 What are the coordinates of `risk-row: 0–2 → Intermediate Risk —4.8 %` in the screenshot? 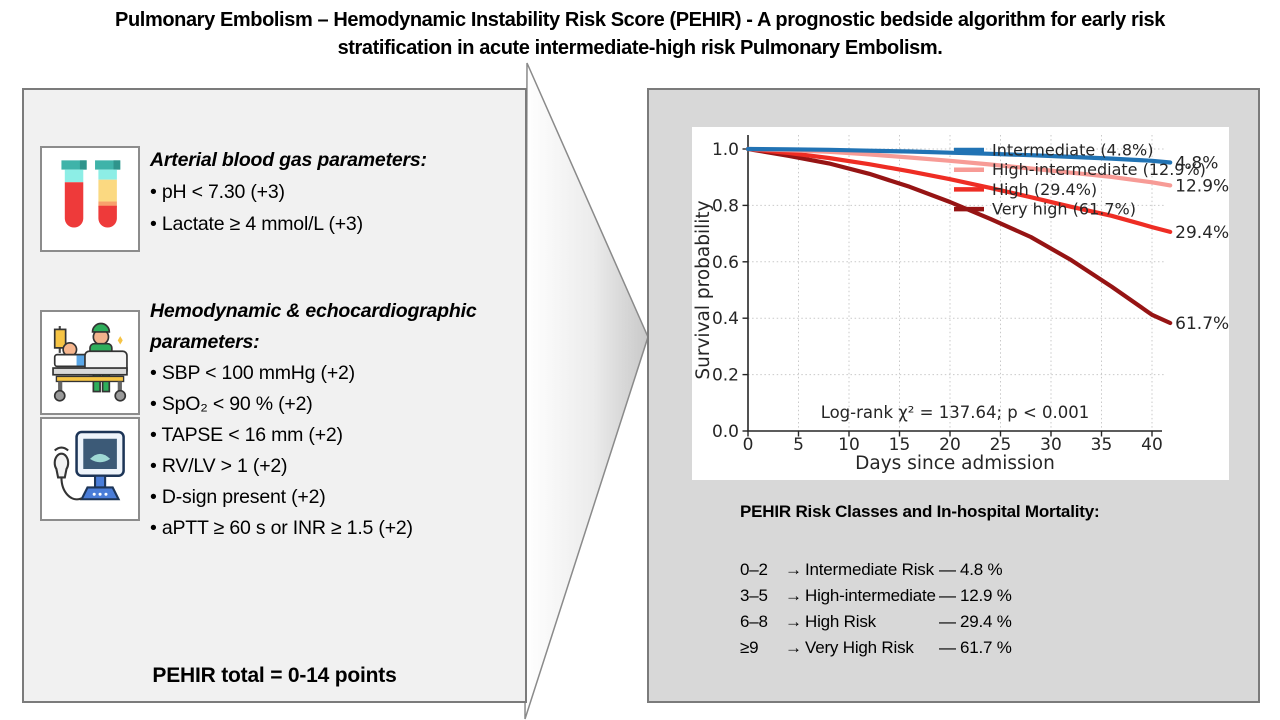 It's located at (876, 570).